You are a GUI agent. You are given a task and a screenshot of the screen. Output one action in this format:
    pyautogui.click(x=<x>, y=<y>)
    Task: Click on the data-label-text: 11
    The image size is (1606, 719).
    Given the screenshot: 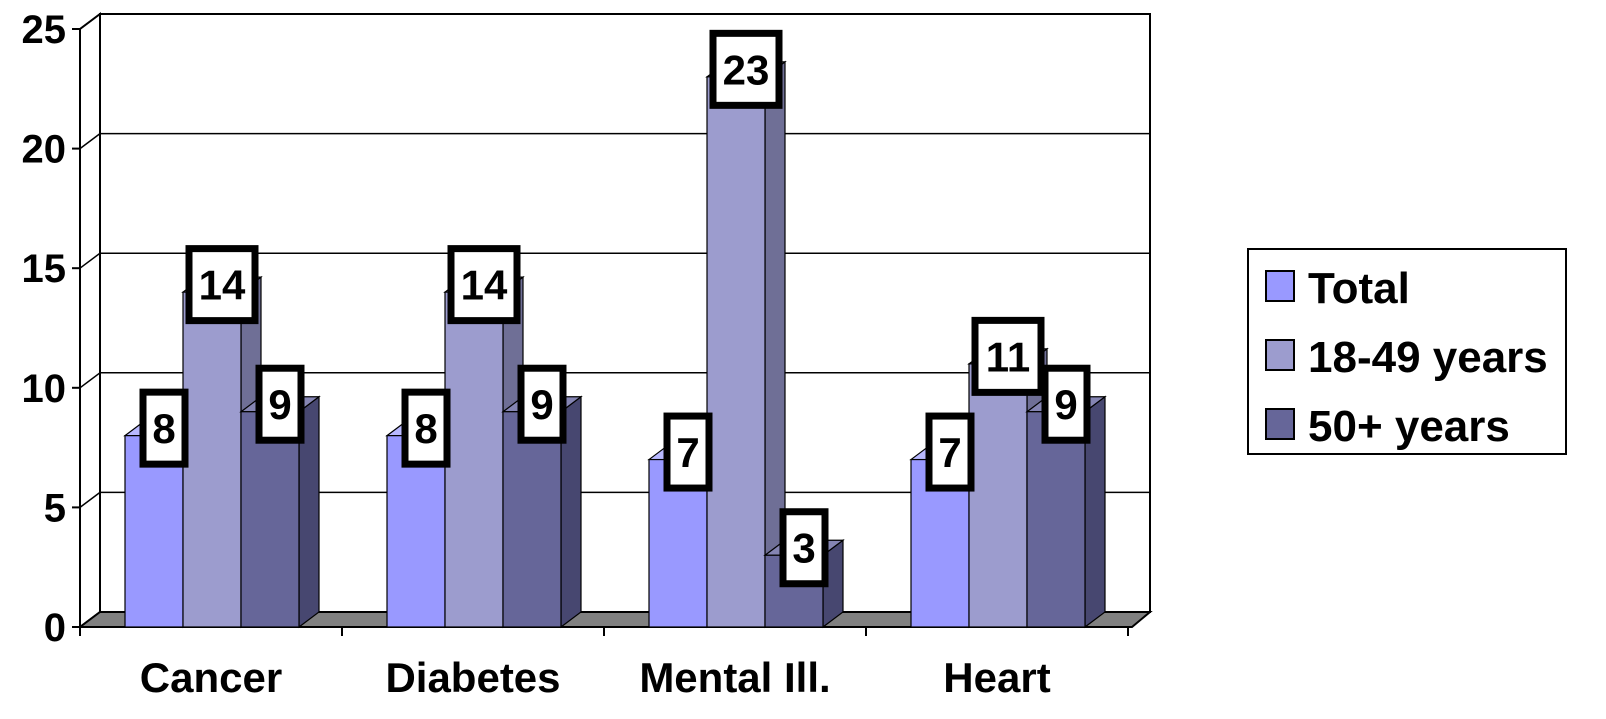 What is the action you would take?
    pyautogui.click(x=1008, y=356)
    